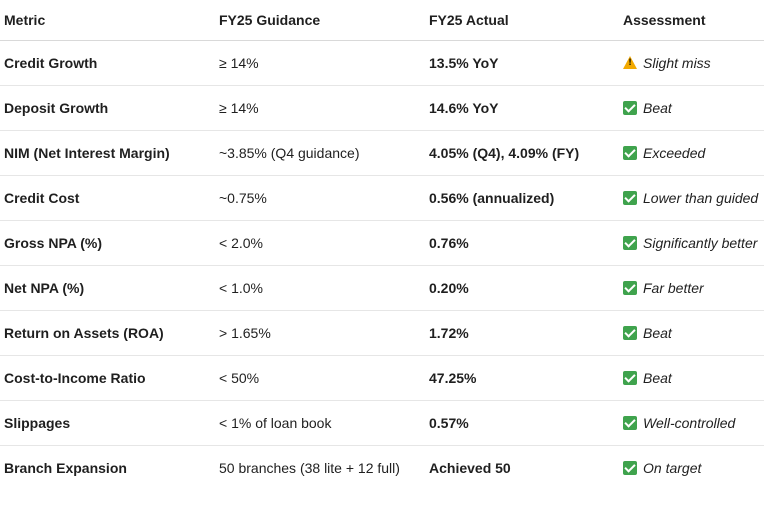 The height and width of the screenshot is (506, 764). Describe the element at coordinates (691, 20) in the screenshot. I see `header-assessment: Assessment` at that location.